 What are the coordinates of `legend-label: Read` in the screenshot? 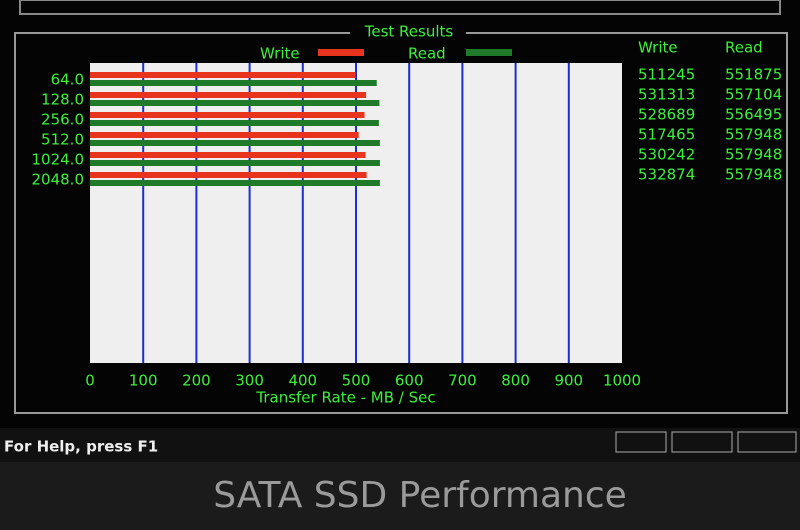 It's located at (427, 54).